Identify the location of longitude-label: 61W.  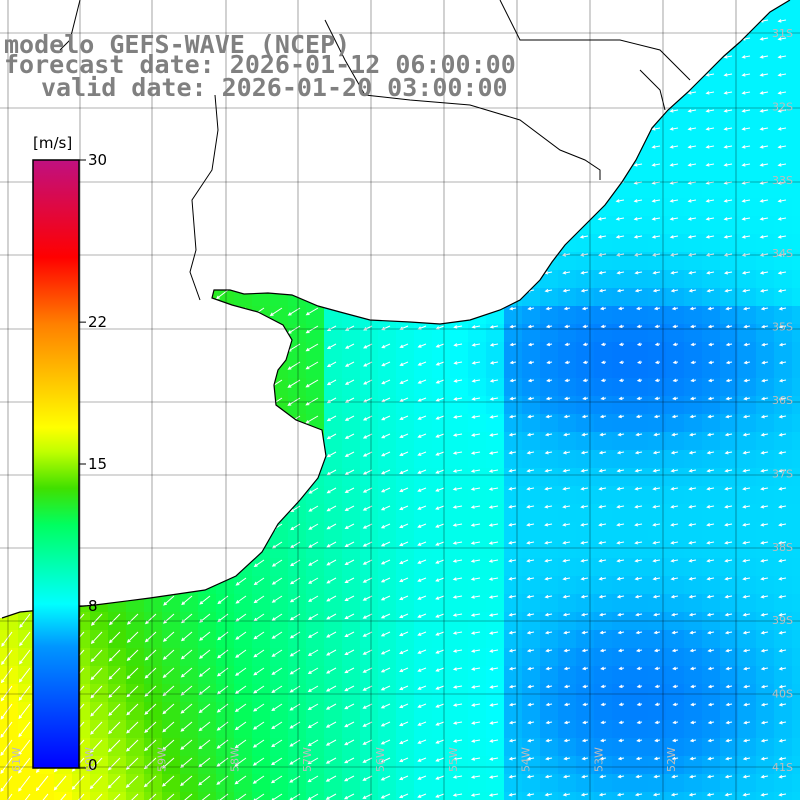
(16, 759).